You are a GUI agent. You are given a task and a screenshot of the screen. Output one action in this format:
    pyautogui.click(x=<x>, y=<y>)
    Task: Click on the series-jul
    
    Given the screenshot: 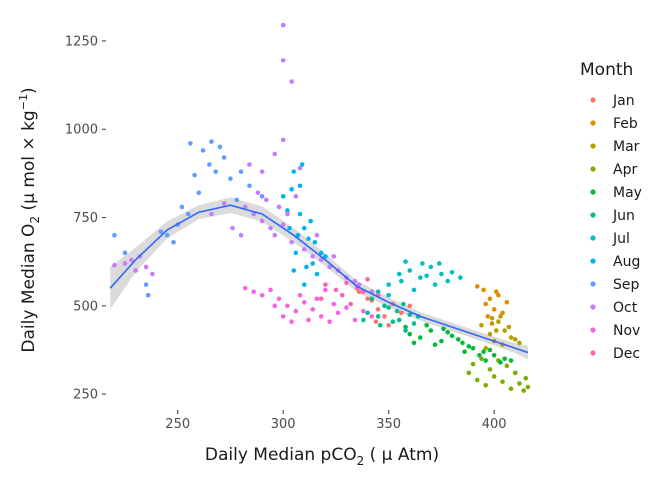 What is the action you would take?
    pyautogui.click(x=419, y=278)
    